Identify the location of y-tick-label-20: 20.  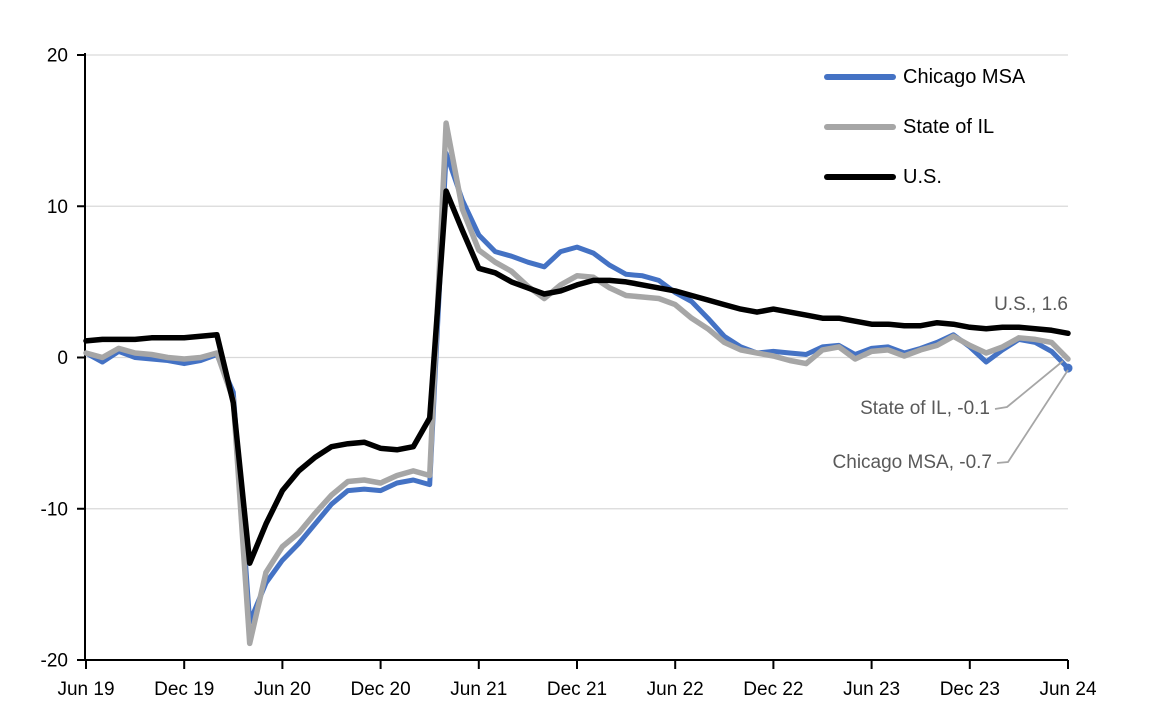
(57, 56).